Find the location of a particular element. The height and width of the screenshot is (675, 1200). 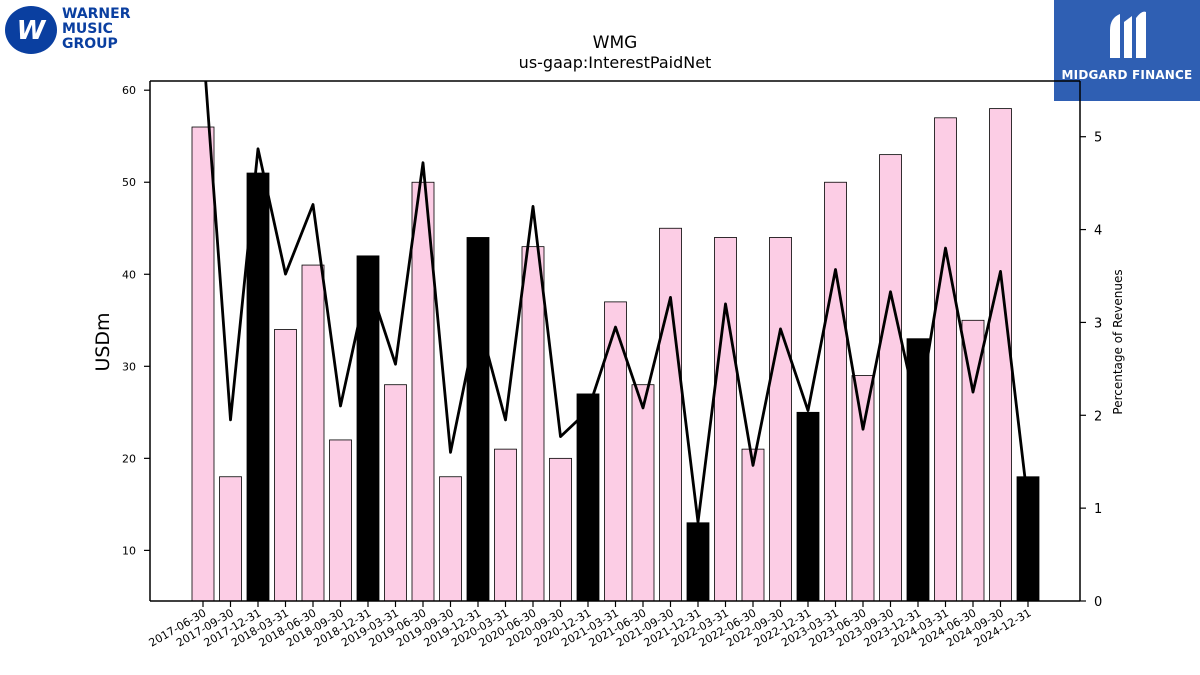

y2-tick-label: 1 is located at coordinates (1098, 509).